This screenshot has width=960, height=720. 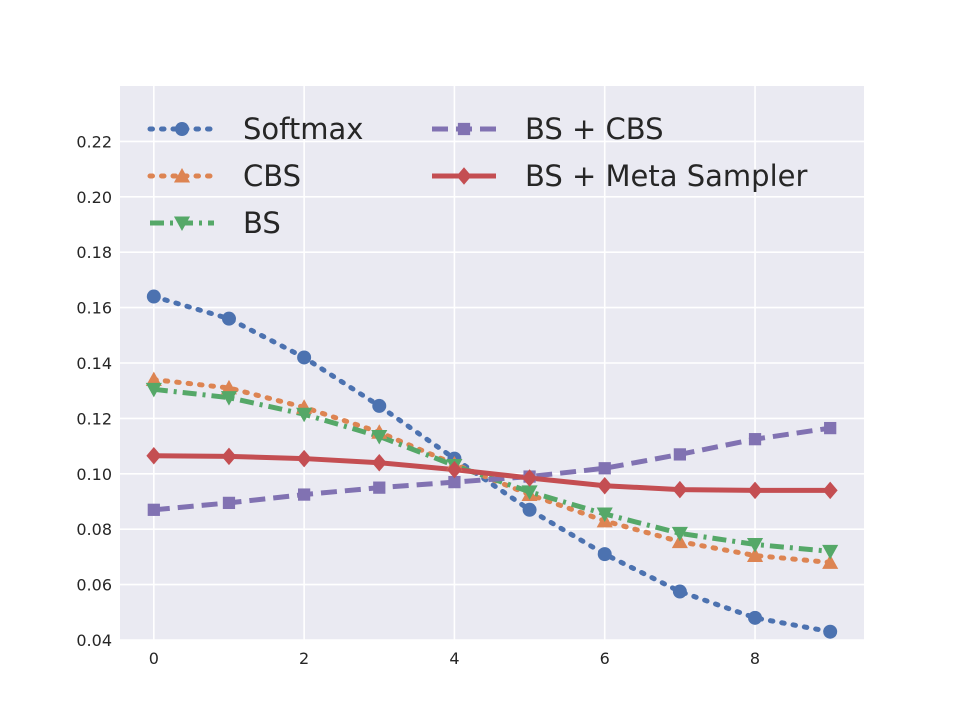 What do you see at coordinates (94, 197) in the screenshot?
I see `y-tick-label: 0.20` at bounding box center [94, 197].